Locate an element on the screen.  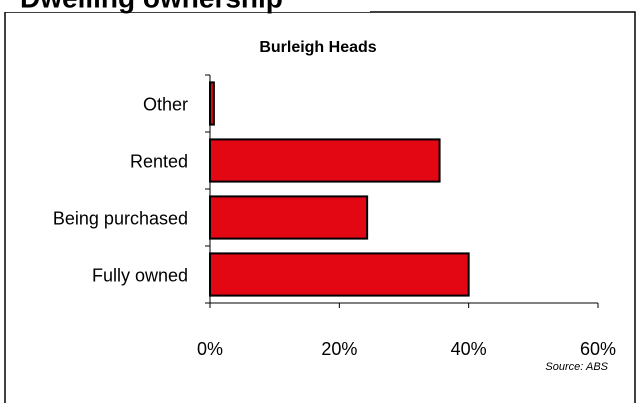
x-tick-label: 60% is located at coordinates (598, 349).